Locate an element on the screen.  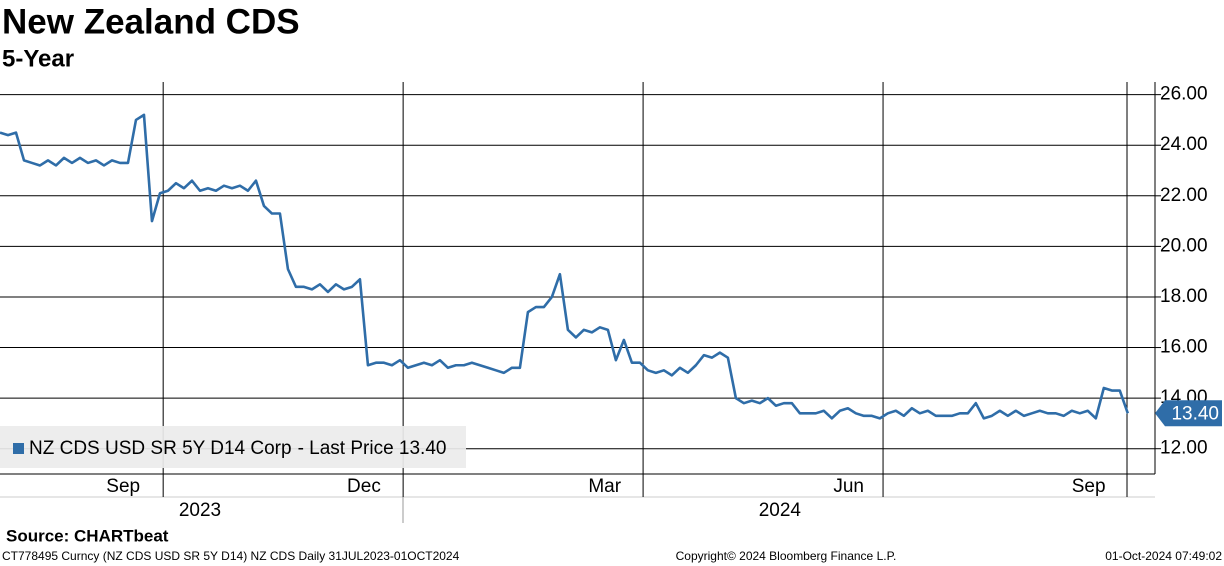
chart-title: New Zealand CDS is located at coordinates (151, 21).